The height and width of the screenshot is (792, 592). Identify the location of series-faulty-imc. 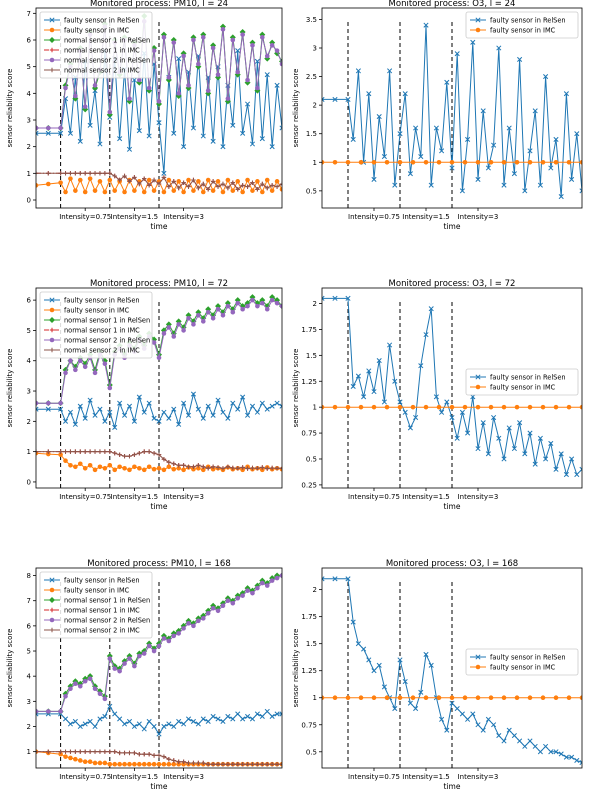
(452, 407).